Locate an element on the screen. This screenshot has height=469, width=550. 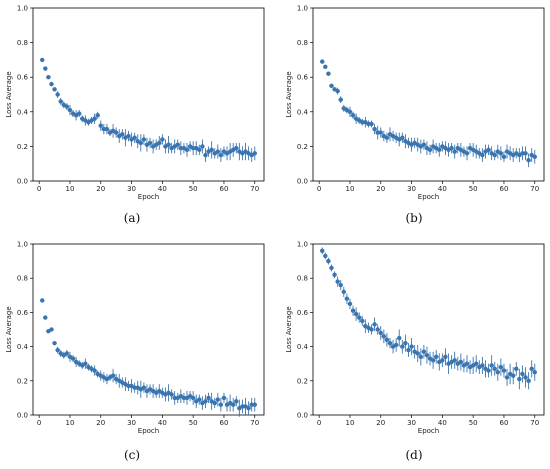
panel-caption-c: (c) is located at coordinates (132, 455).